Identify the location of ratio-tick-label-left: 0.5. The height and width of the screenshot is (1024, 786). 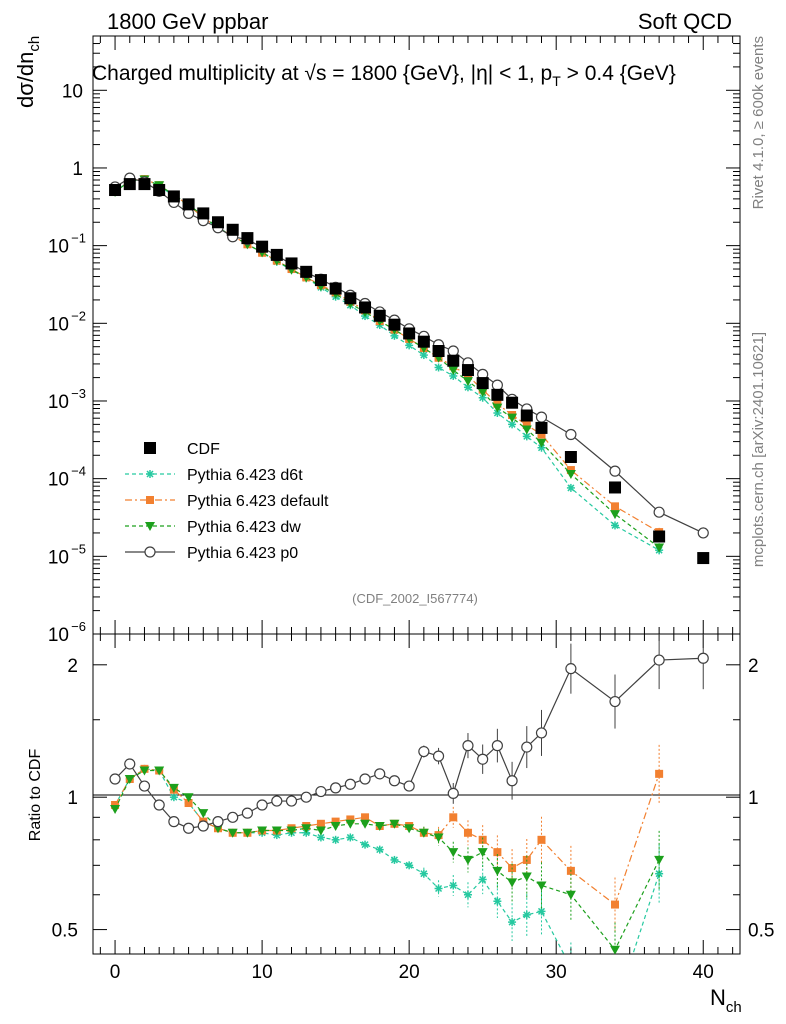
(65, 931).